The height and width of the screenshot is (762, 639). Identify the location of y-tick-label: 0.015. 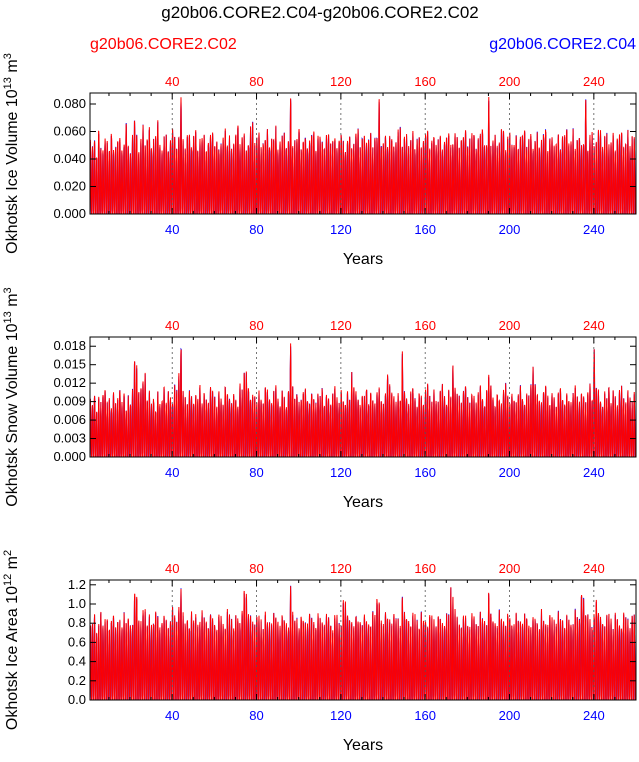
(69, 364).